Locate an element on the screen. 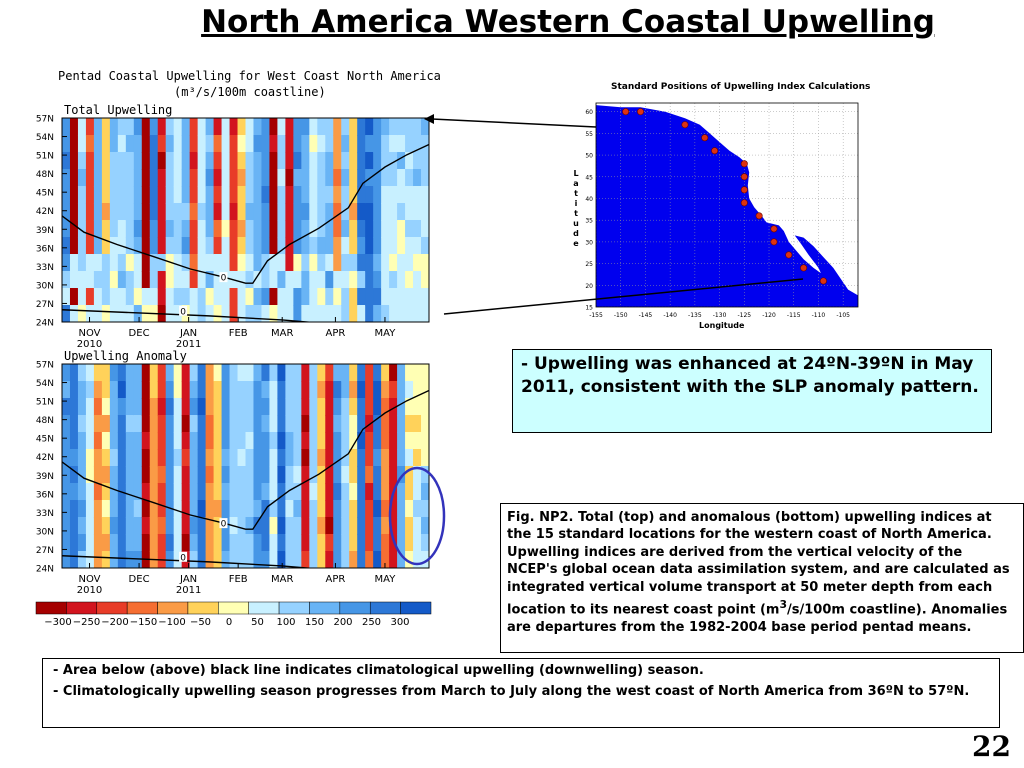 This screenshot has width=1024, height=768. contour-label: 0 is located at coordinates (224, 279).